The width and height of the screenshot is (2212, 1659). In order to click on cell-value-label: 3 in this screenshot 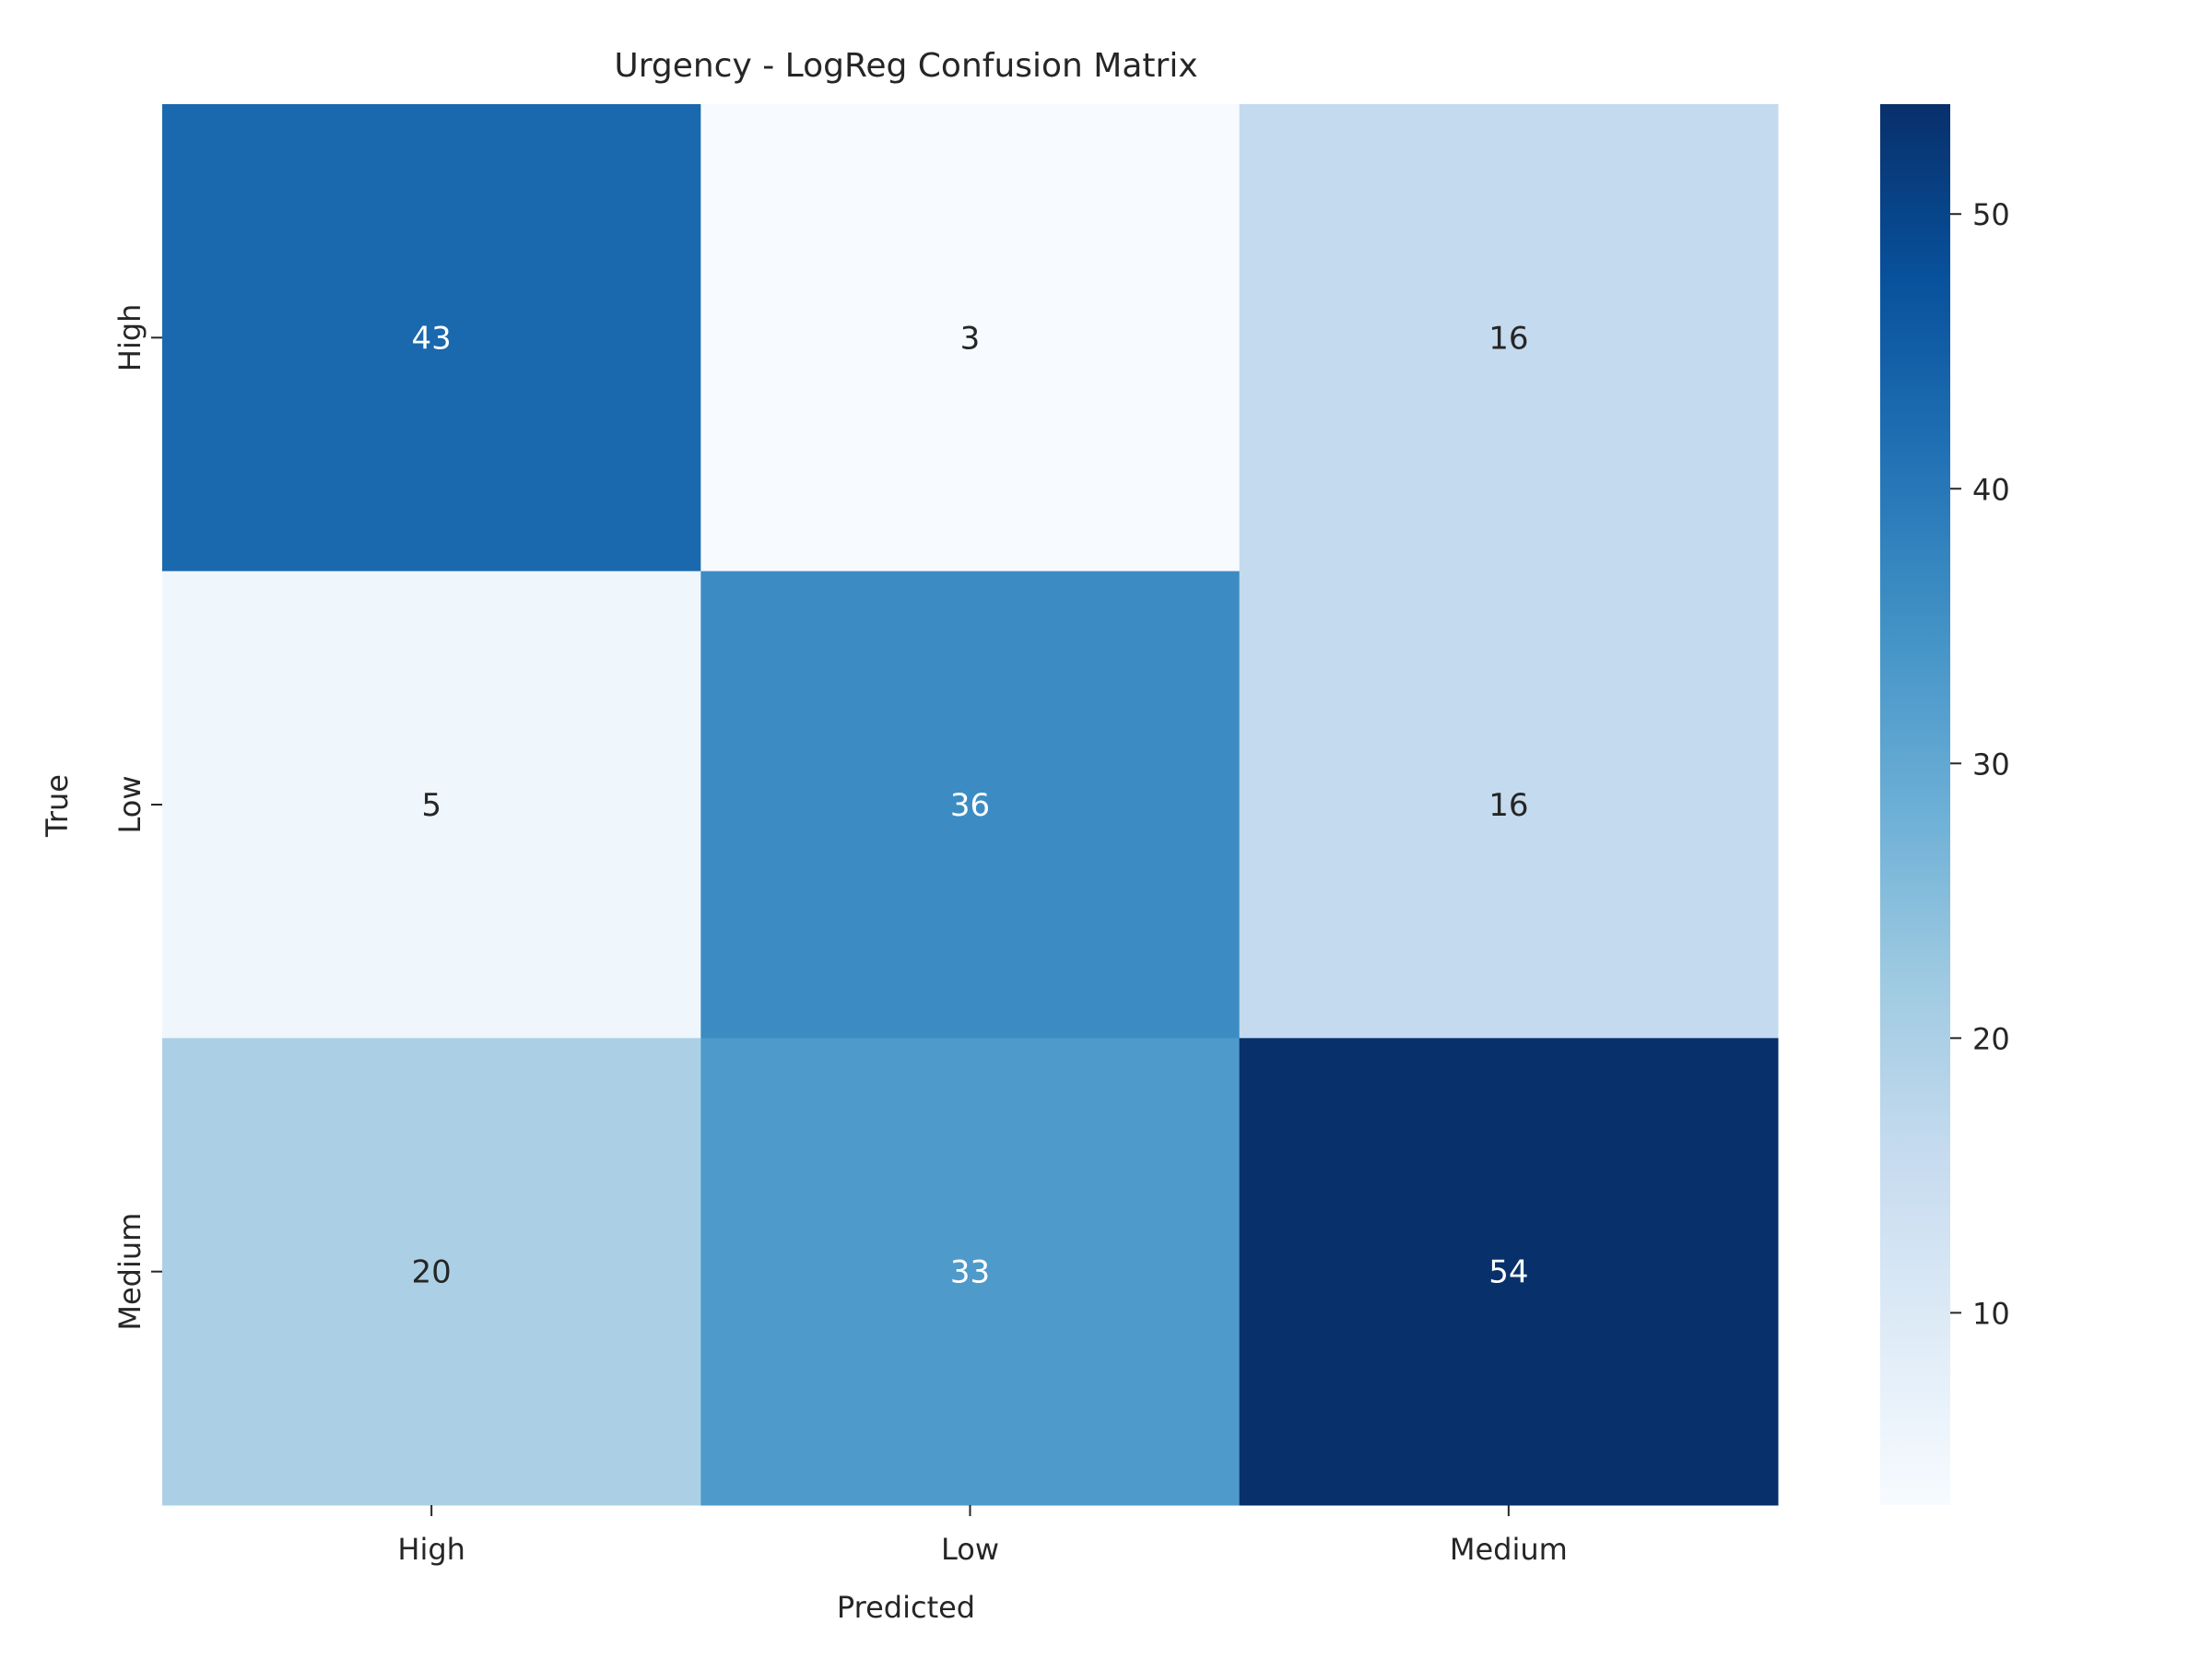, I will do `click(970, 338)`.